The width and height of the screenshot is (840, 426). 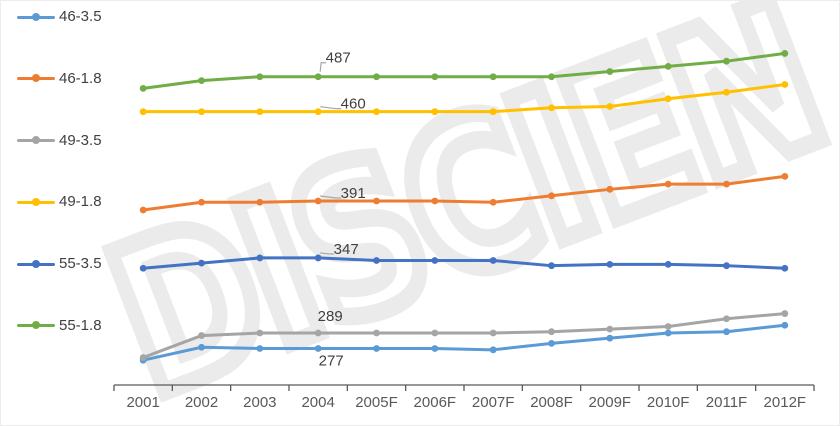 What do you see at coordinates (435, 201) in the screenshot?
I see `data-point-46-1.8-2006F` at bounding box center [435, 201].